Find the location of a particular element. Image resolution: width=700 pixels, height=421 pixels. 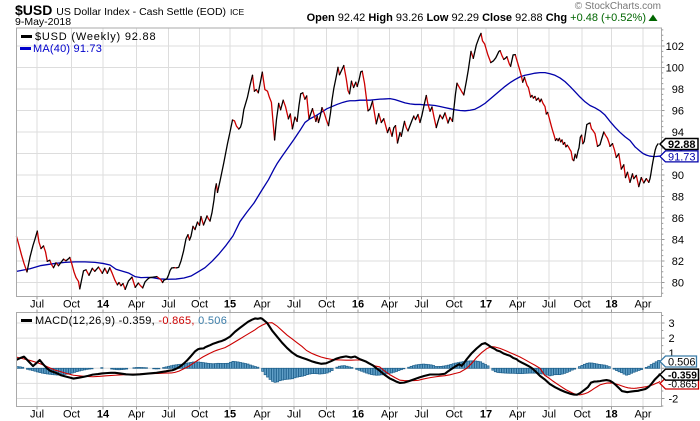

svg-text: 1 is located at coordinates (672, 354).